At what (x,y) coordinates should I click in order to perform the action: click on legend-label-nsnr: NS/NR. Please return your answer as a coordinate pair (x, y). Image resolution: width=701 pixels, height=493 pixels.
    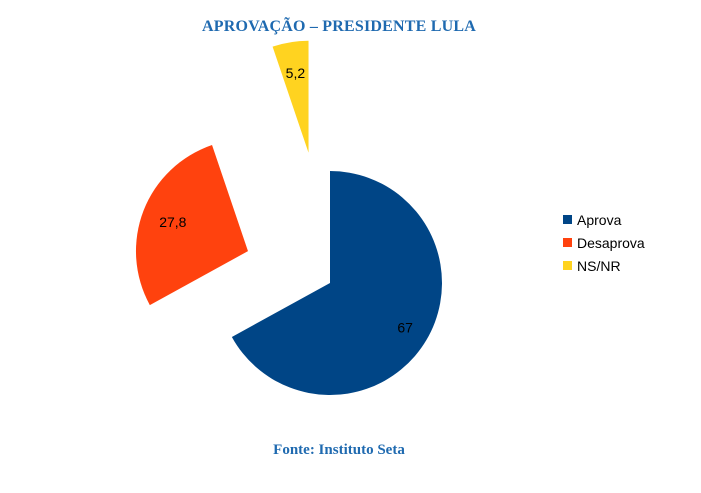
    Looking at the image, I should click on (599, 265).